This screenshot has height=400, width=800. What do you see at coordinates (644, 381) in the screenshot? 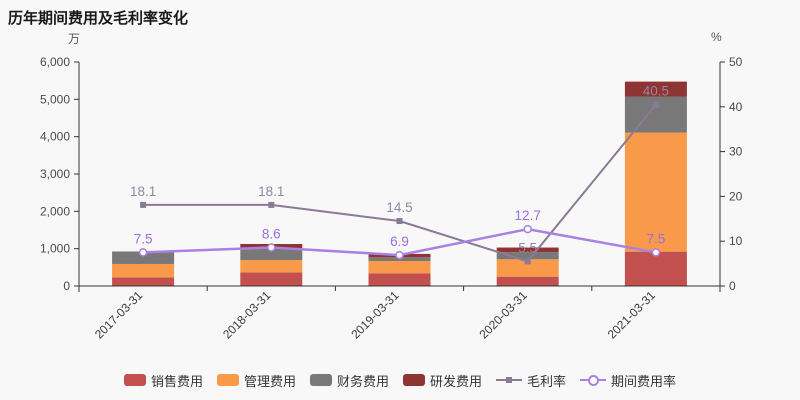
I see `legend-label: 期间费用率` at bounding box center [644, 381].